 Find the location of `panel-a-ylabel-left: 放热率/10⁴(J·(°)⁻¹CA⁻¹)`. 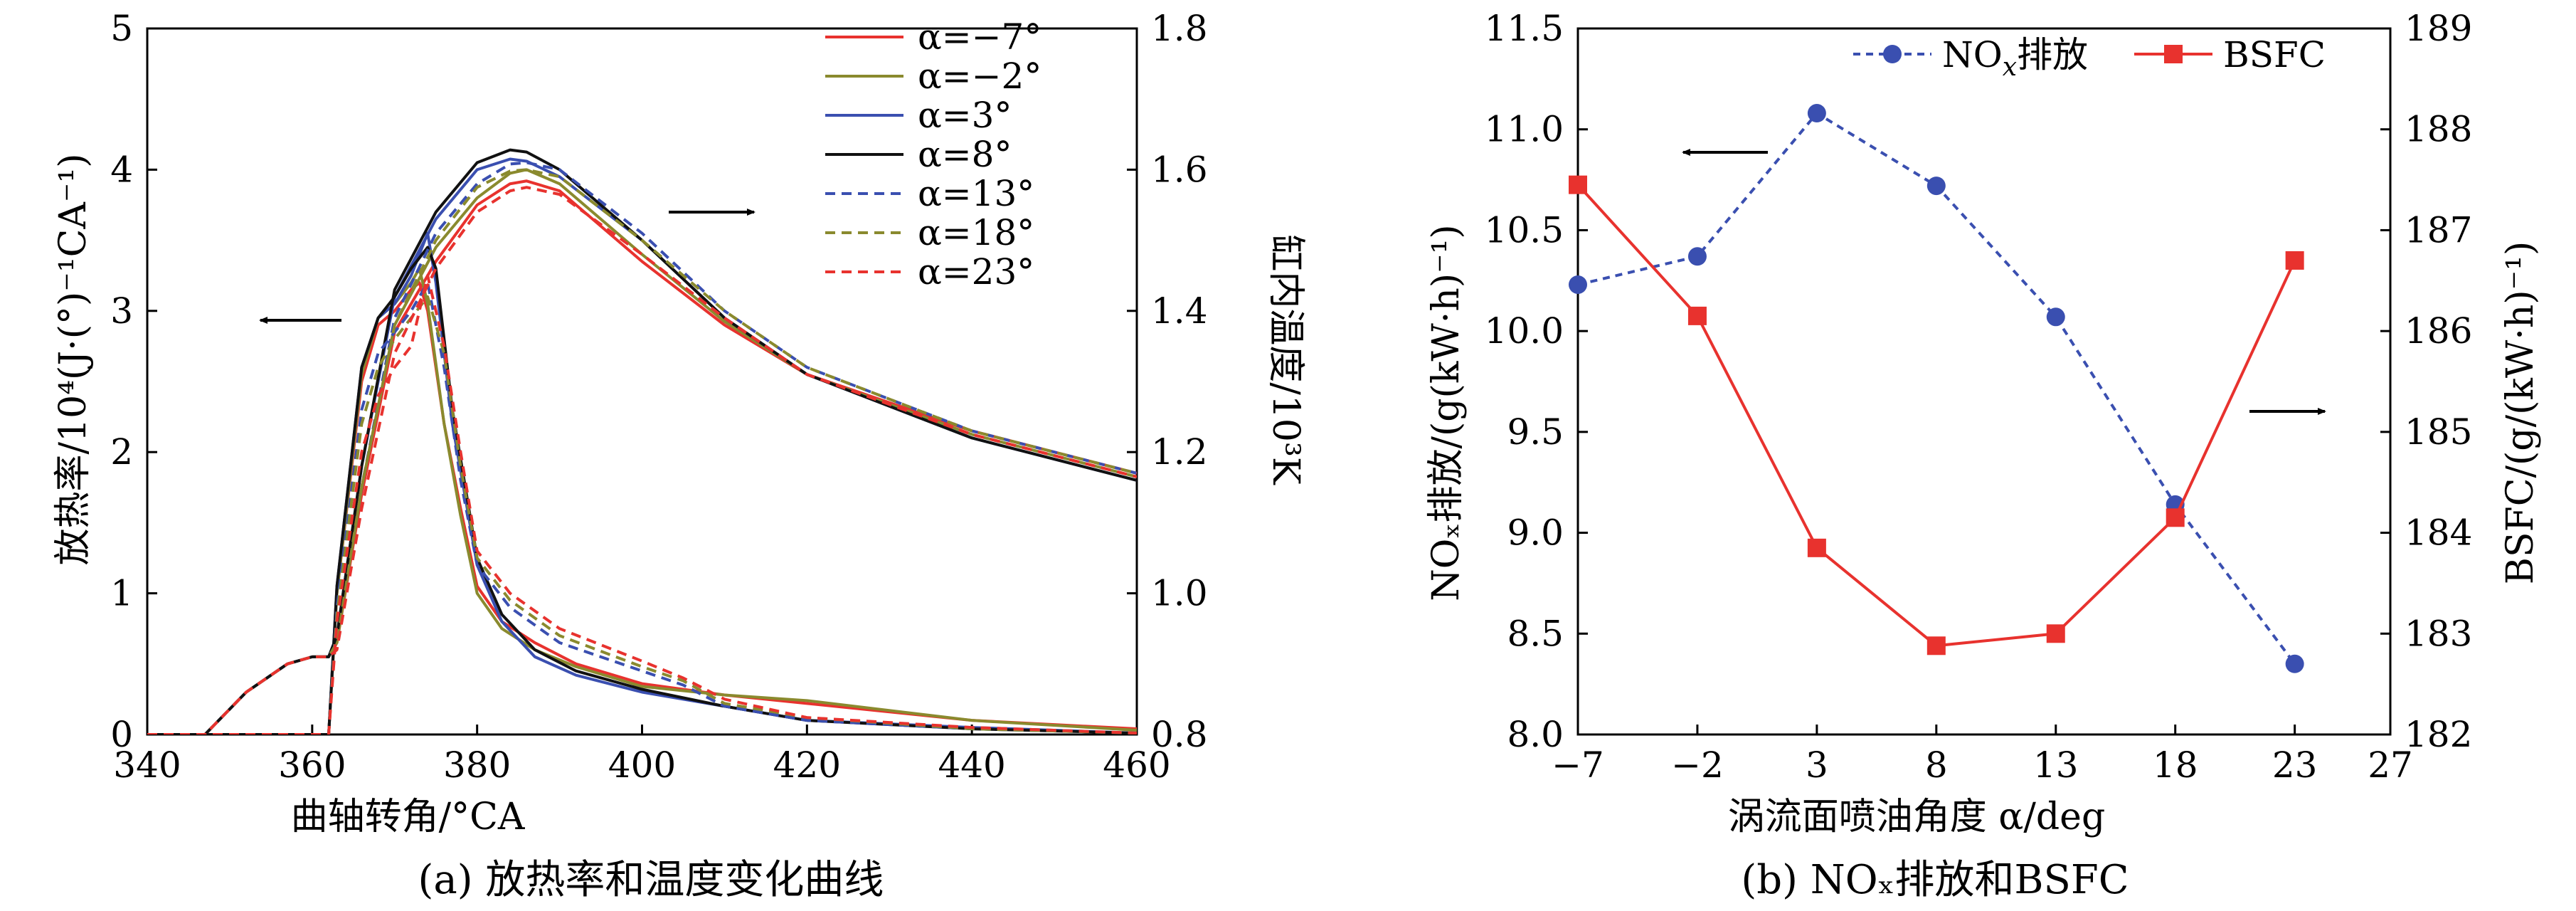

panel-a-ylabel-left: 放热率/10⁴(J·(°)⁻¹CA⁻¹) is located at coordinates (73, 360).